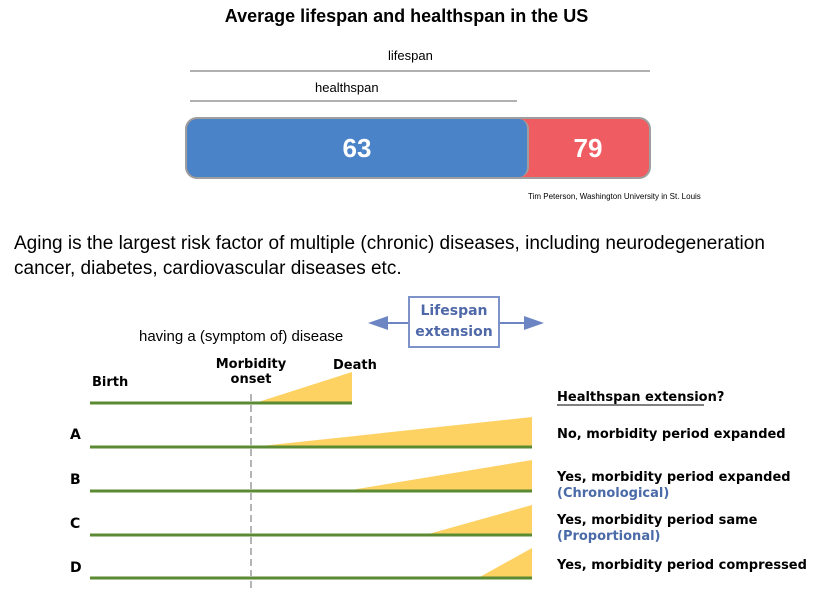 This screenshot has width=813, height=595. Describe the element at coordinates (478, 520) in the screenshot. I see `morbidity-wedge-c` at that location.